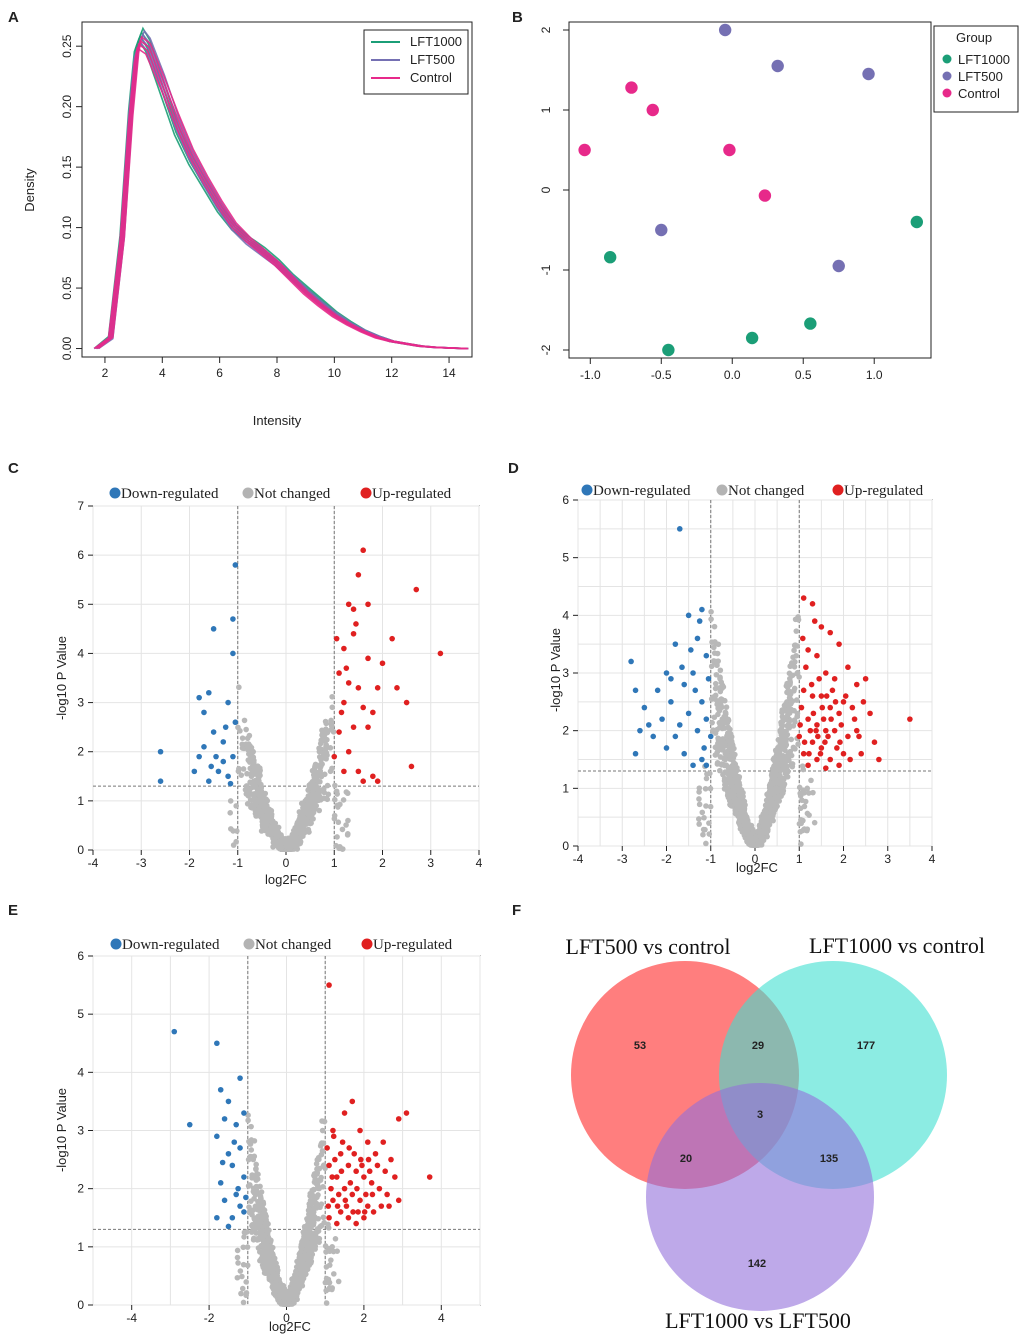  I want to click on x-tick-label: -2, so click(189, 863).